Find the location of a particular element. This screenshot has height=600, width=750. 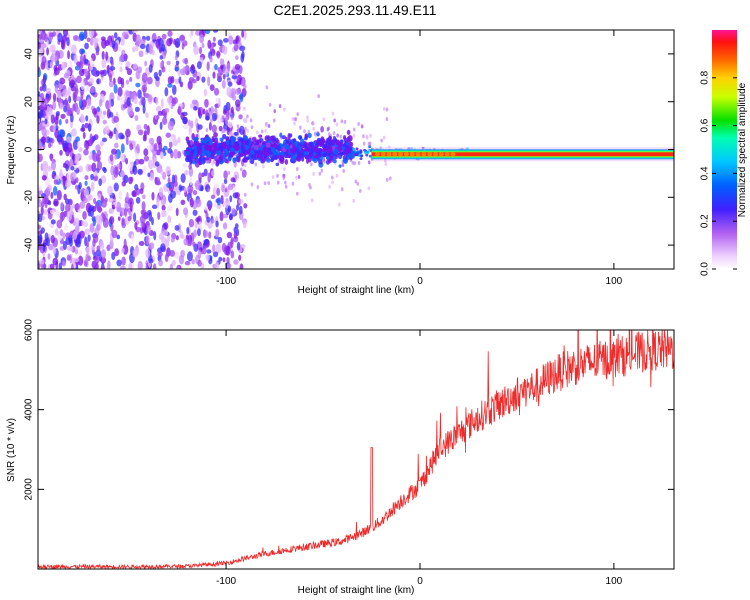

spectrogram-y-tick-label: 40 is located at coordinates (29, 54).